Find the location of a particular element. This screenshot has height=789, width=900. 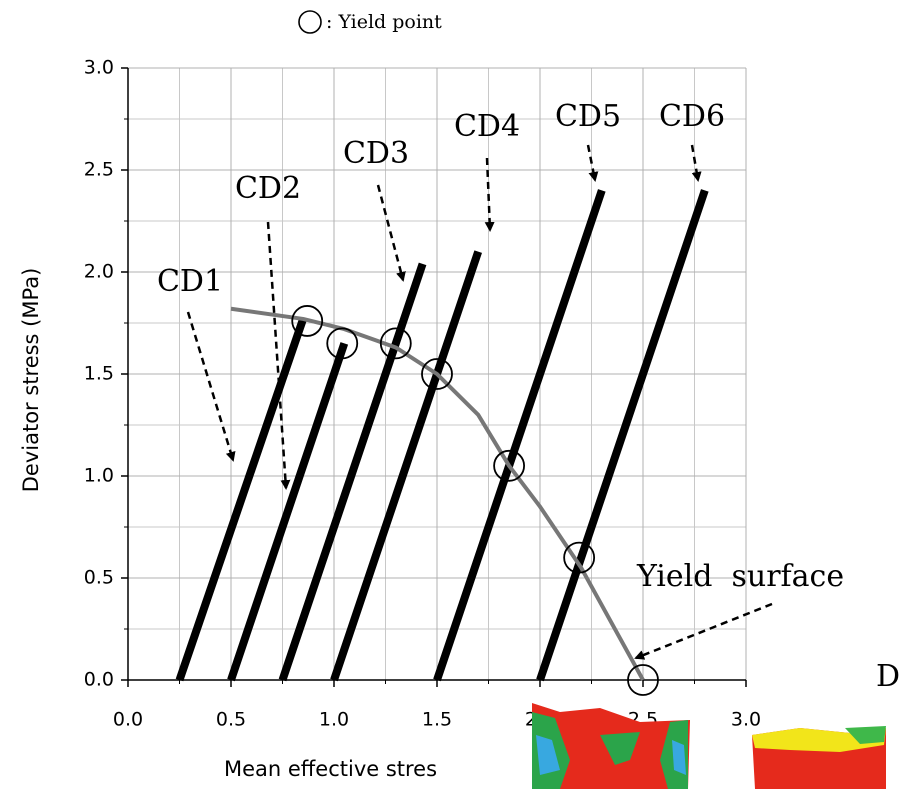

x-tick-label: 1.0 is located at coordinates (334, 720).